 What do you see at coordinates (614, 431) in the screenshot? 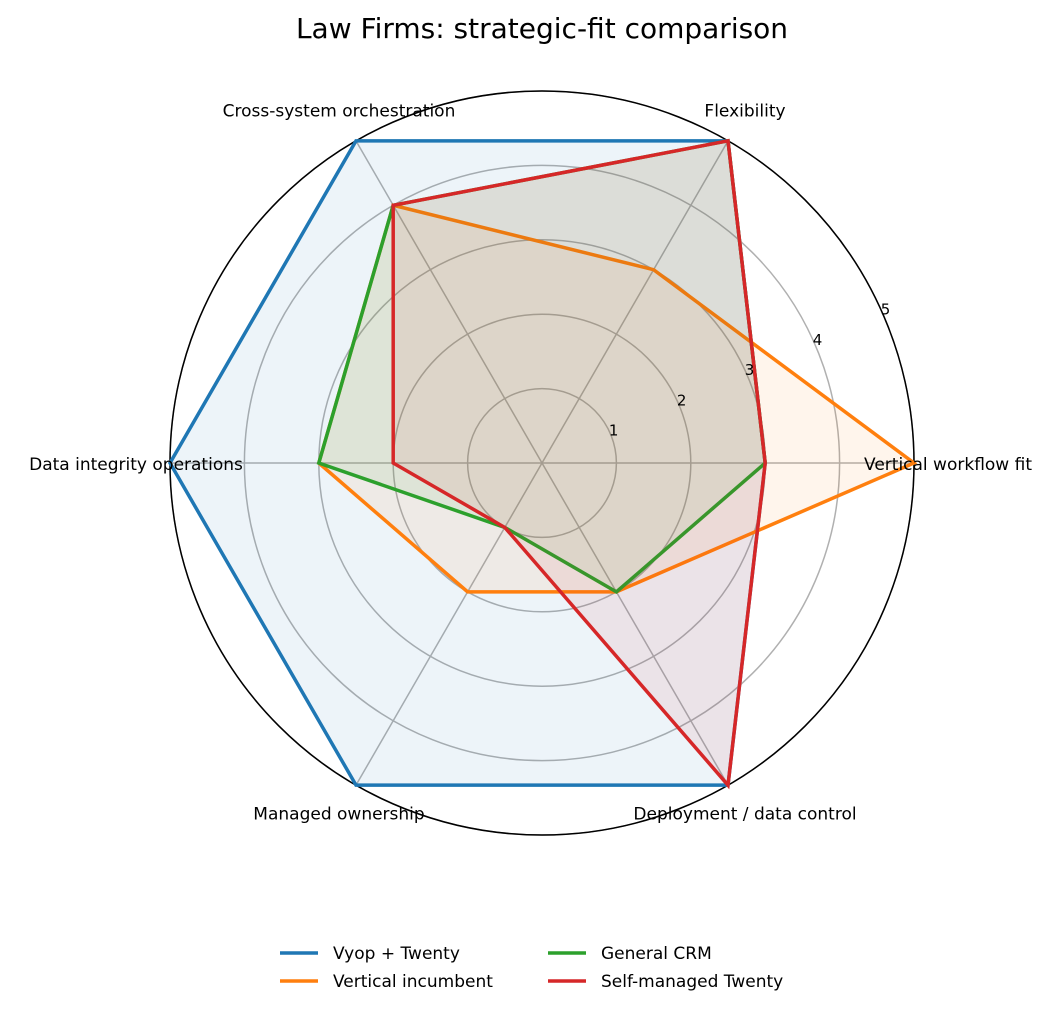
I see `r-tick-label: 1` at bounding box center [614, 431].